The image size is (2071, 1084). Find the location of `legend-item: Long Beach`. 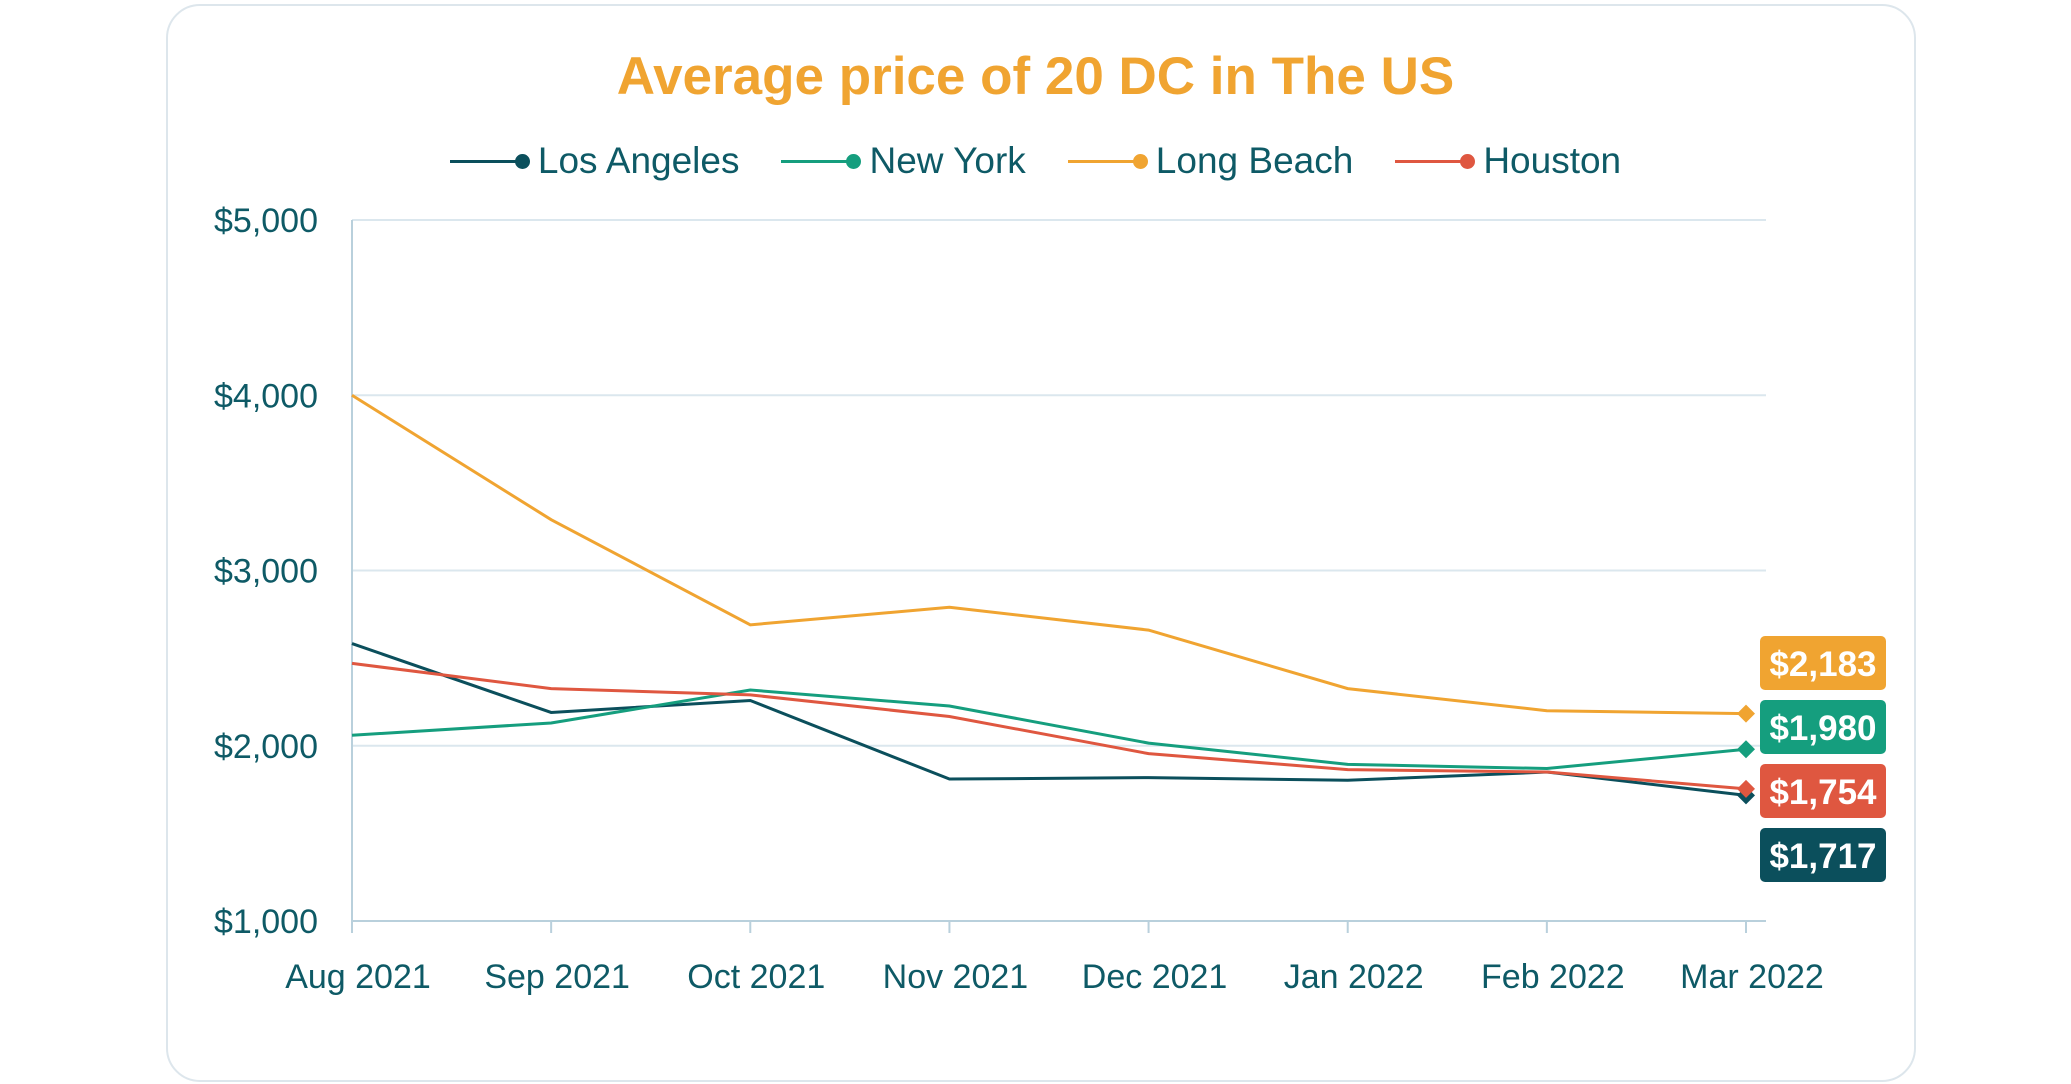

legend-item: Long Beach is located at coordinates (1210, 161).